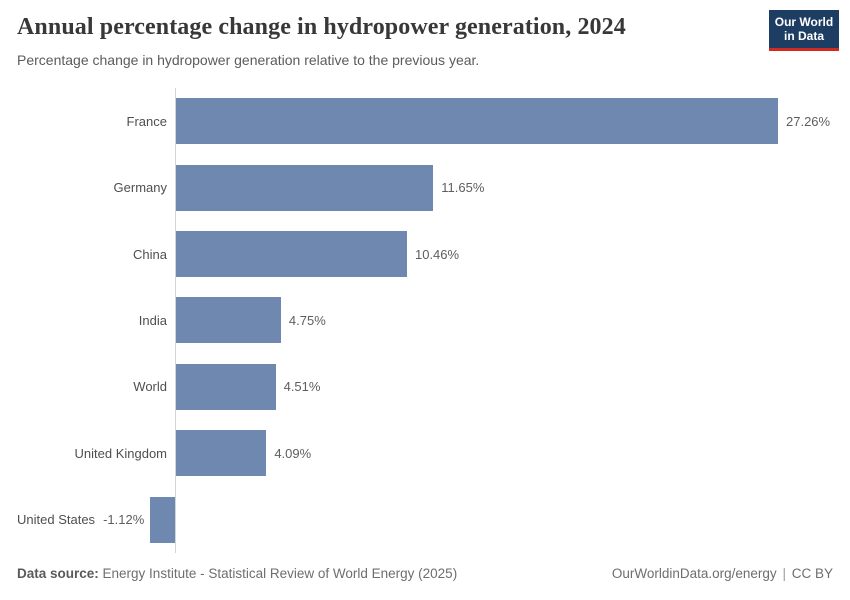 The width and height of the screenshot is (850, 600). What do you see at coordinates (804, 22) in the screenshot?
I see `owid-logo-line1: Our World` at bounding box center [804, 22].